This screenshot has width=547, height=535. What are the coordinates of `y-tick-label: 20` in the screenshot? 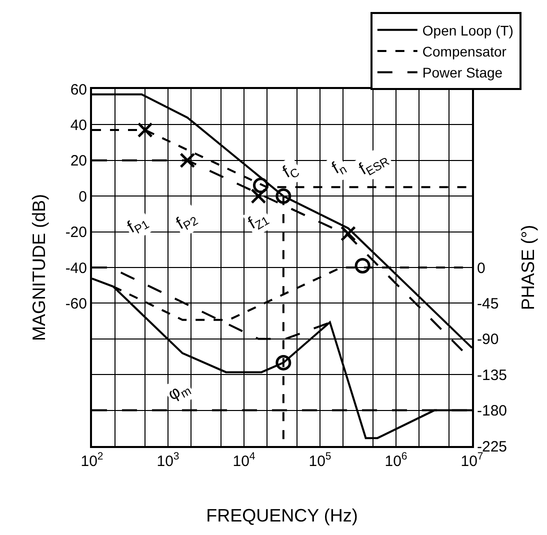 It's located at (78, 161).